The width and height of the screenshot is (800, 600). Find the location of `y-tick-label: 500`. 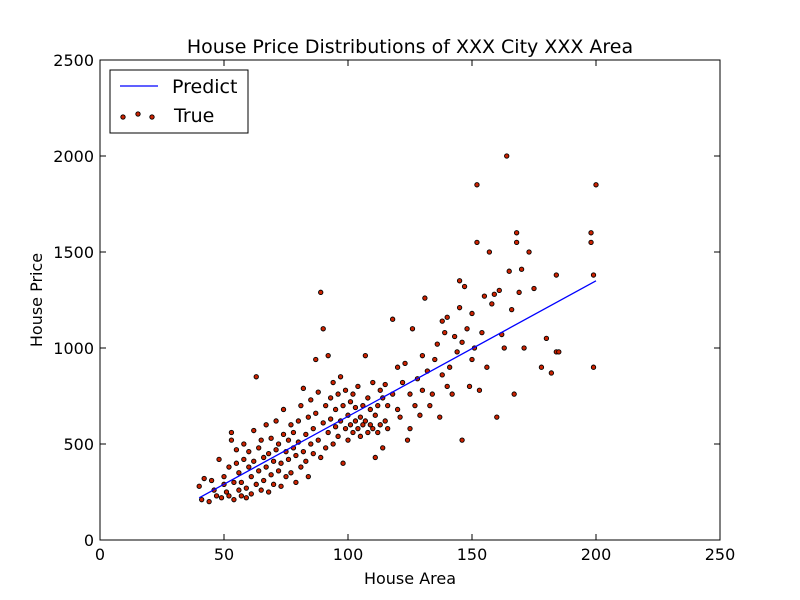

y-tick-label: 500 is located at coordinates (78, 444).